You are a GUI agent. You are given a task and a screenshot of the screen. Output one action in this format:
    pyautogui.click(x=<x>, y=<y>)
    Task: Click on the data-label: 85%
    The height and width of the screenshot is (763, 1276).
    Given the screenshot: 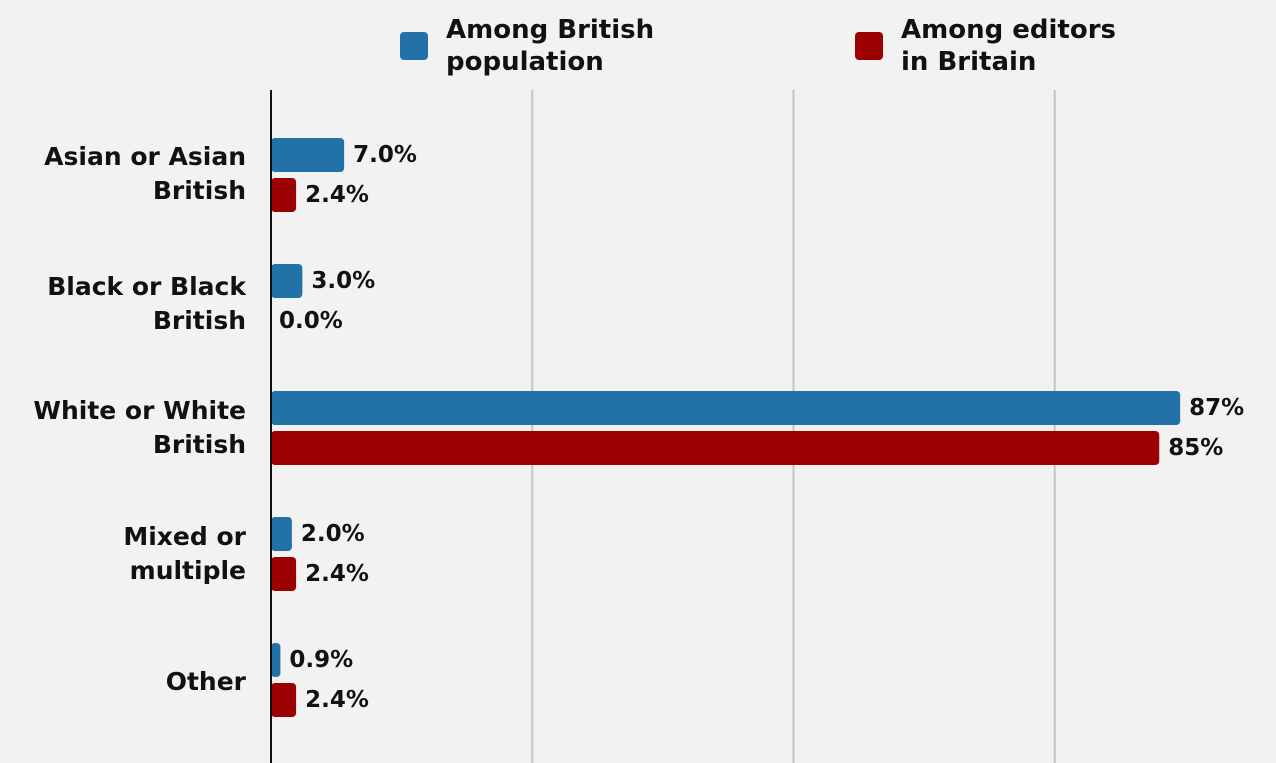 What is the action you would take?
    pyautogui.click(x=1196, y=448)
    